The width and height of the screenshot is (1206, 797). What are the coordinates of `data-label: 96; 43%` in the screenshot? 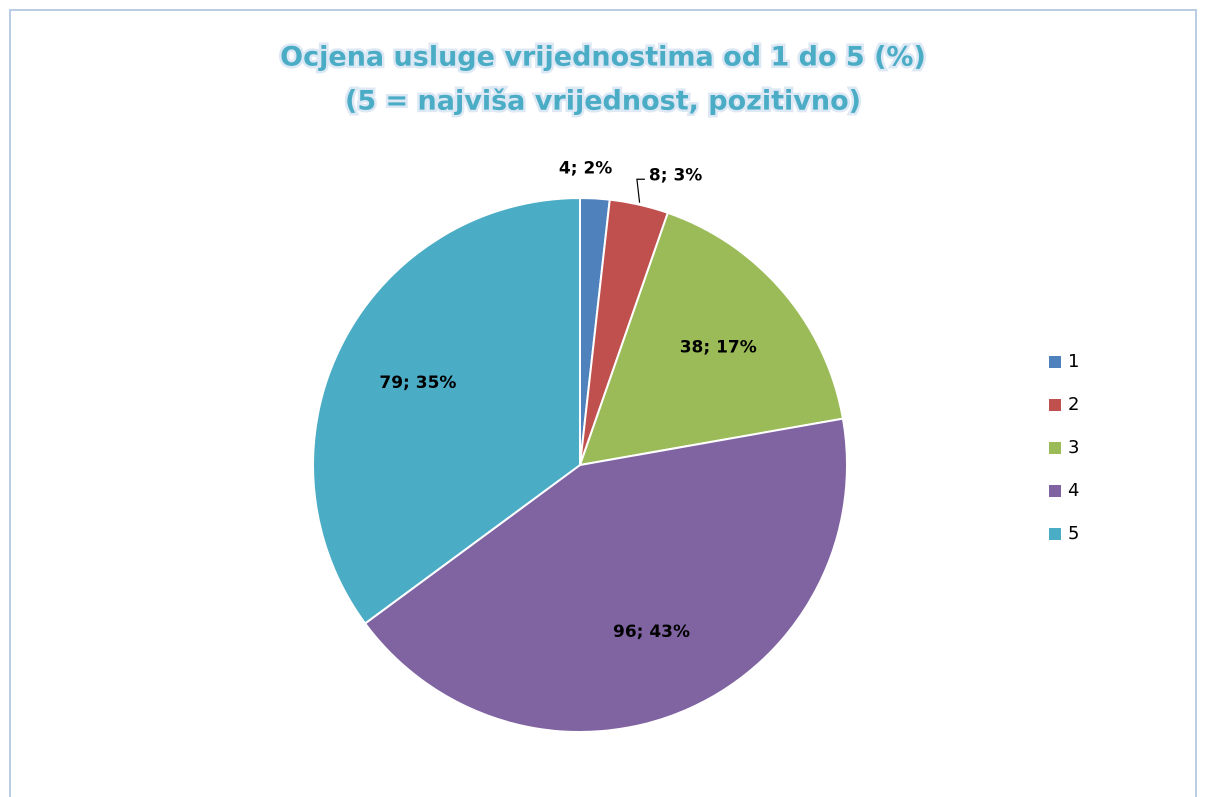 It's located at (651, 632).